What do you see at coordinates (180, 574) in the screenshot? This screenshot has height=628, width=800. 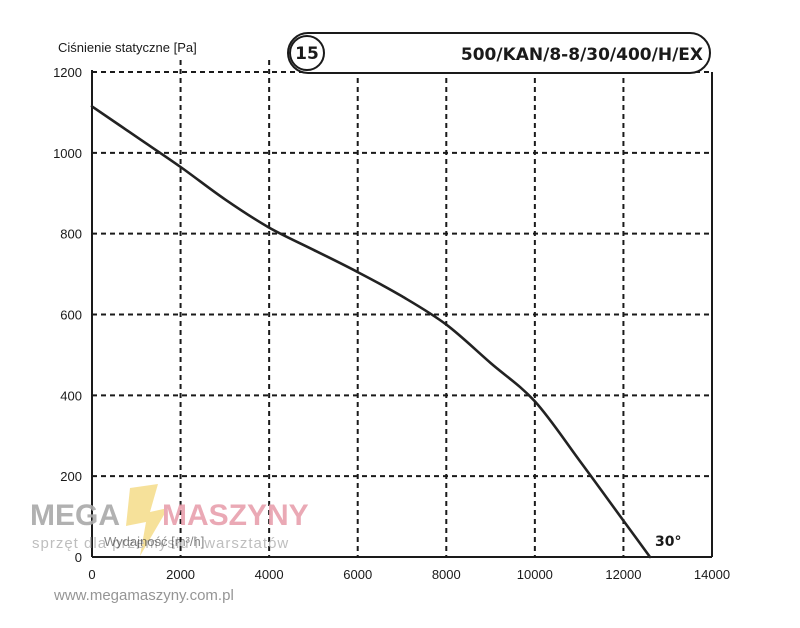 I see `x-tick-label-2000: 2000` at bounding box center [180, 574].